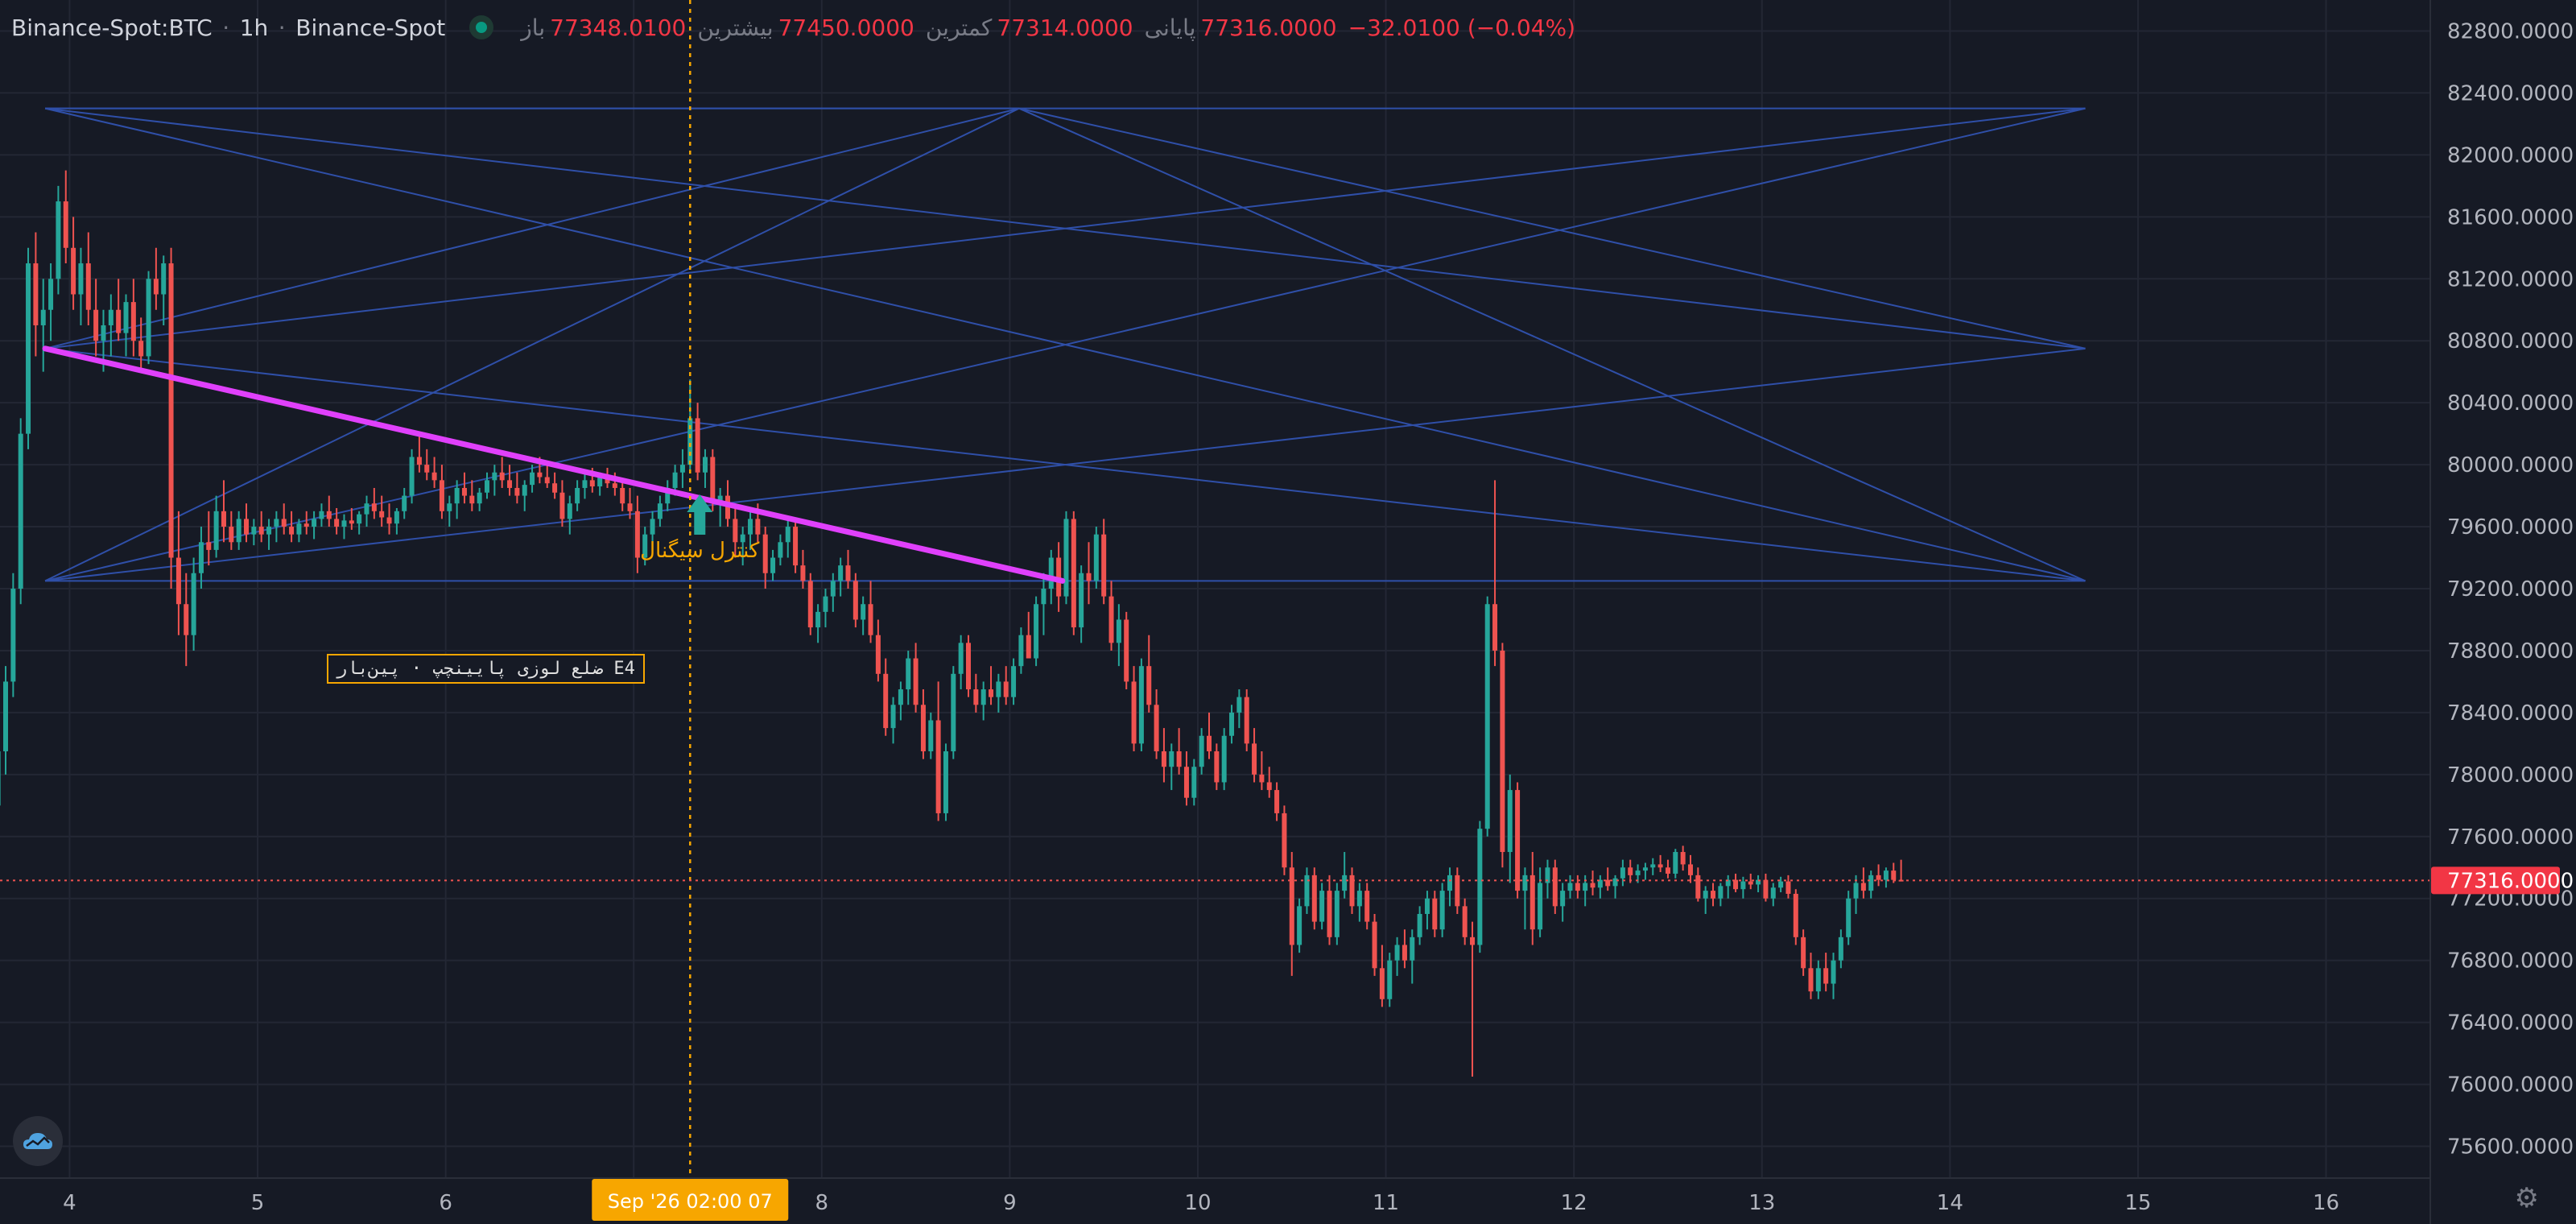 This screenshot has width=2576, height=1224. Describe the element at coordinates (38, 1141) in the screenshot. I see `cloud-logo-icon` at that location.